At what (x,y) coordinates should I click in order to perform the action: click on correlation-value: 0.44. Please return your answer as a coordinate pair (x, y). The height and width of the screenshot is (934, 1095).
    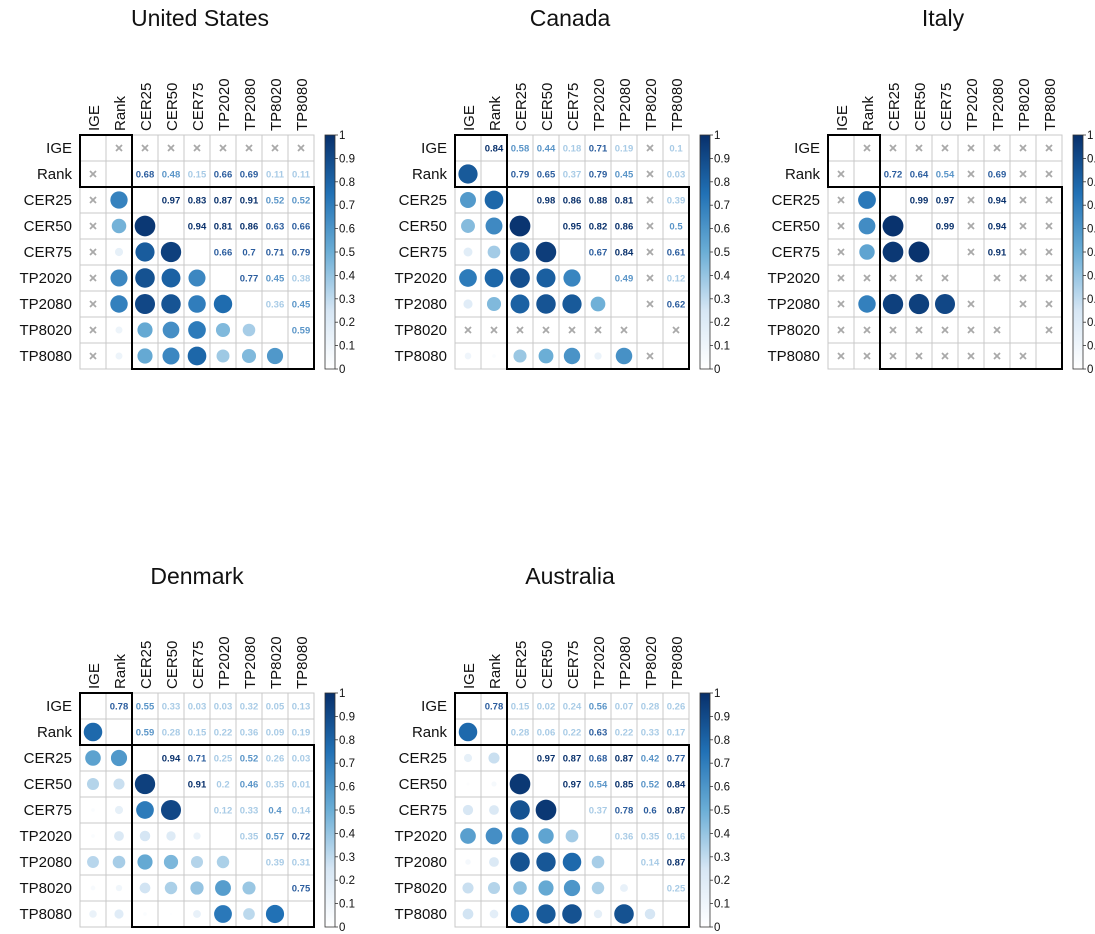
    Looking at the image, I should click on (546, 149).